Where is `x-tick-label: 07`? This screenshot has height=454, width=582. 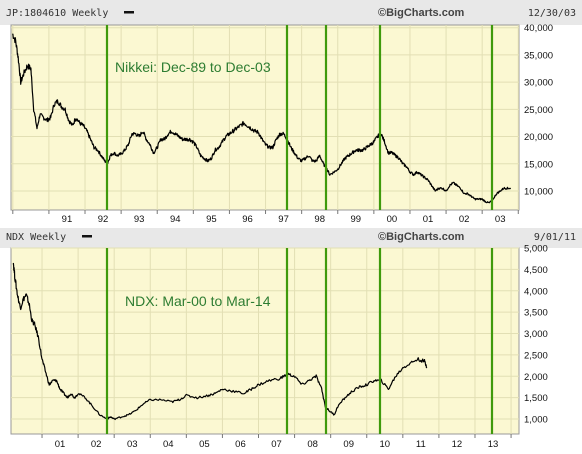 x-tick-label: 07 is located at coordinates (276, 444).